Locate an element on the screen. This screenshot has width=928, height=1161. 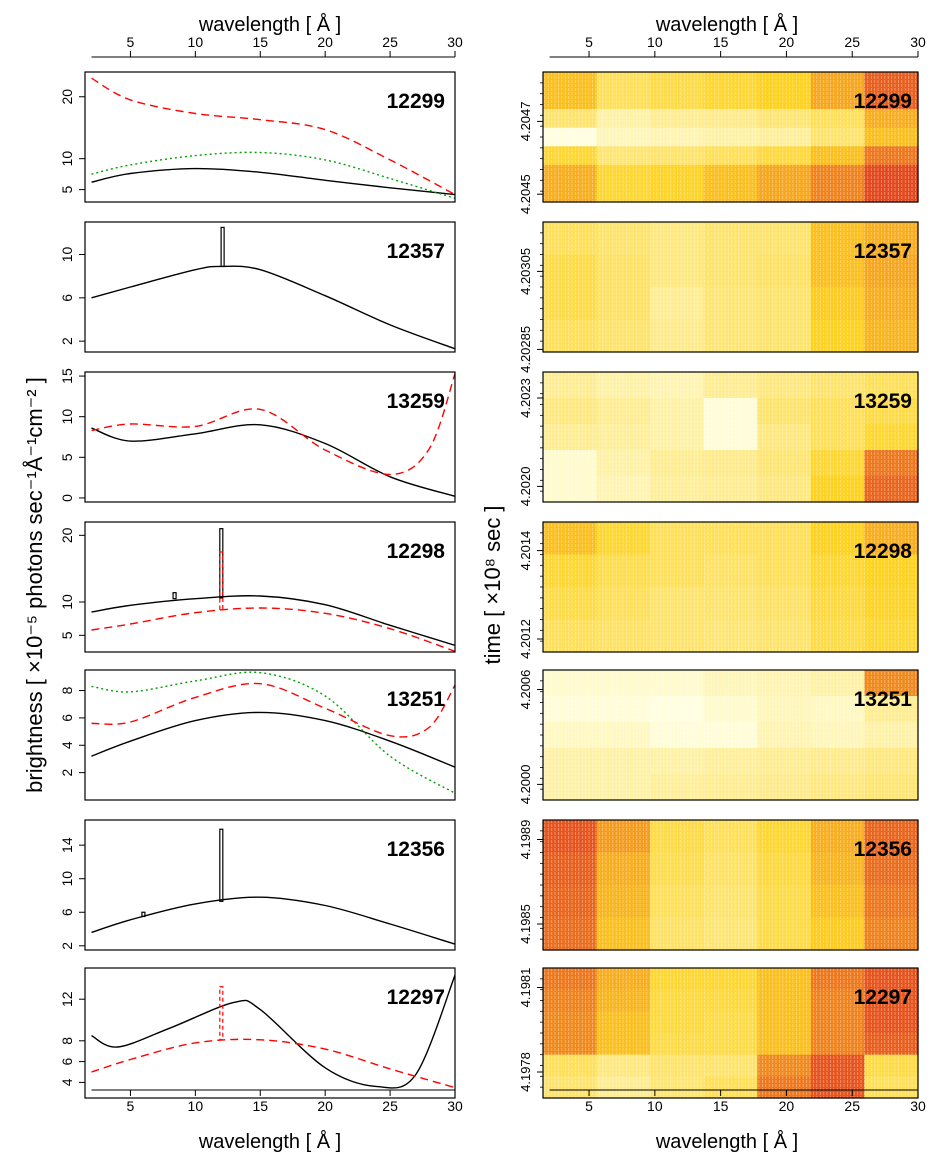
y-tick-label: 12 is located at coordinates (67, 999).